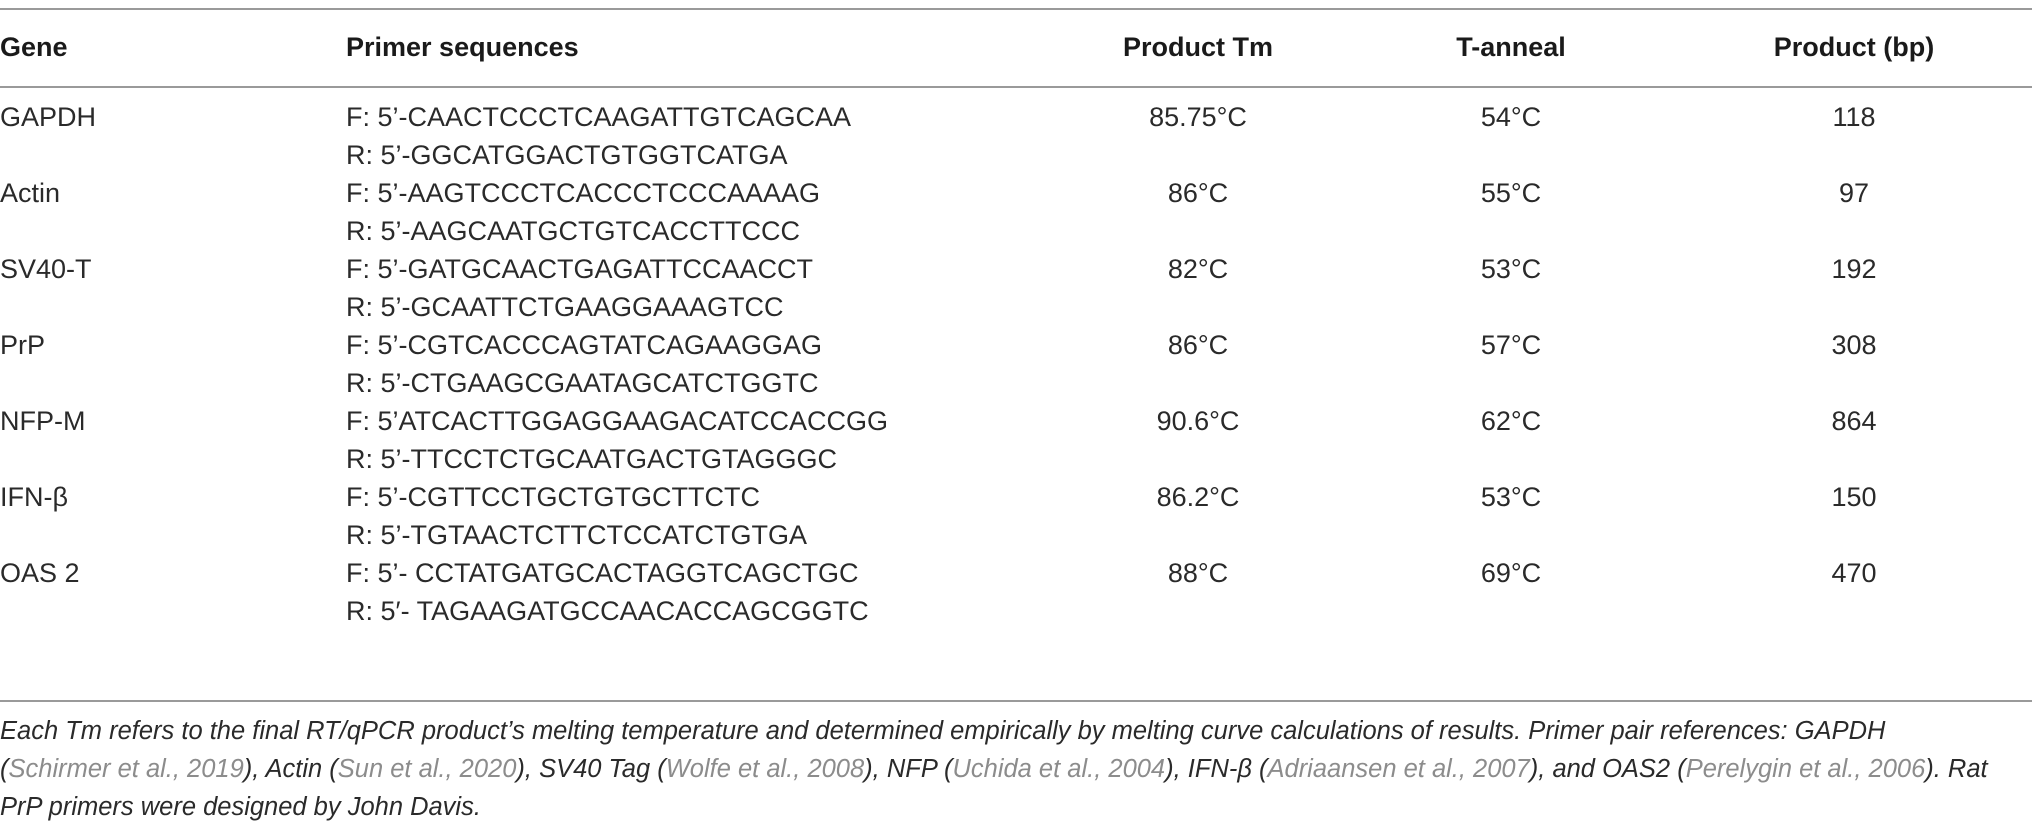 The height and width of the screenshot is (826, 2032). I want to click on footnote-text: ), Actin (, so click(290, 769).